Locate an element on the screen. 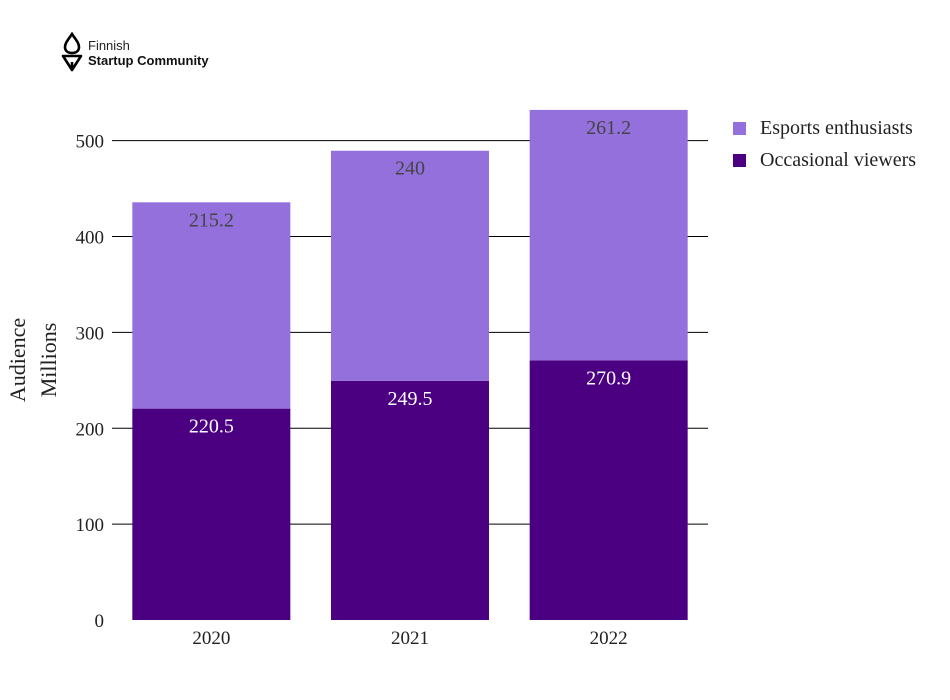 The width and height of the screenshot is (950, 700). x-tick-label: 2021 is located at coordinates (410, 638).